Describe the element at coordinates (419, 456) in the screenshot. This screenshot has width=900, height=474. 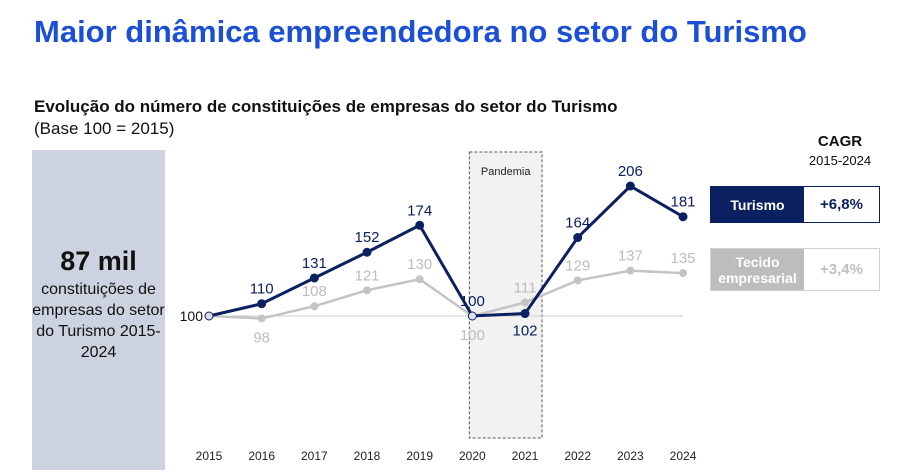
I see `x-tick-label: 2019` at that location.